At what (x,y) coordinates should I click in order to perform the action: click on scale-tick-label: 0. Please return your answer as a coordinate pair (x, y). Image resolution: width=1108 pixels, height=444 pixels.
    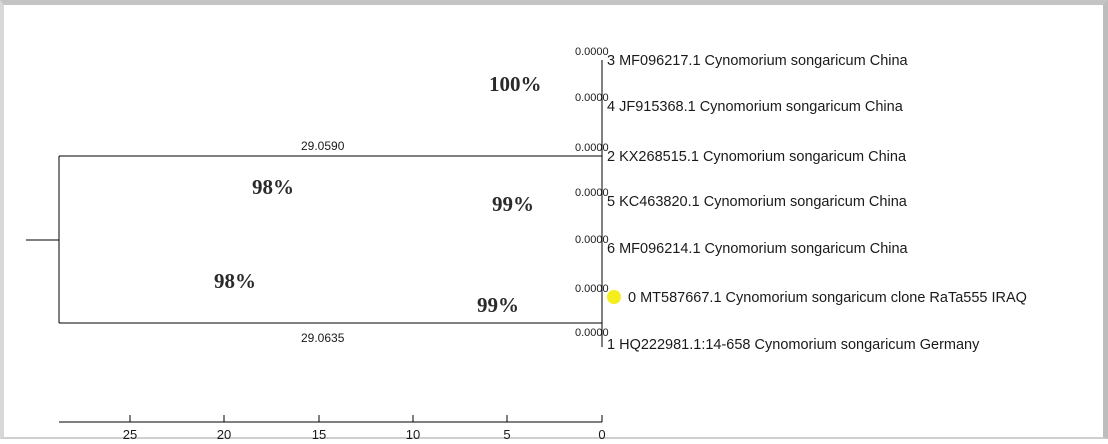
    Looking at the image, I should click on (601, 434).